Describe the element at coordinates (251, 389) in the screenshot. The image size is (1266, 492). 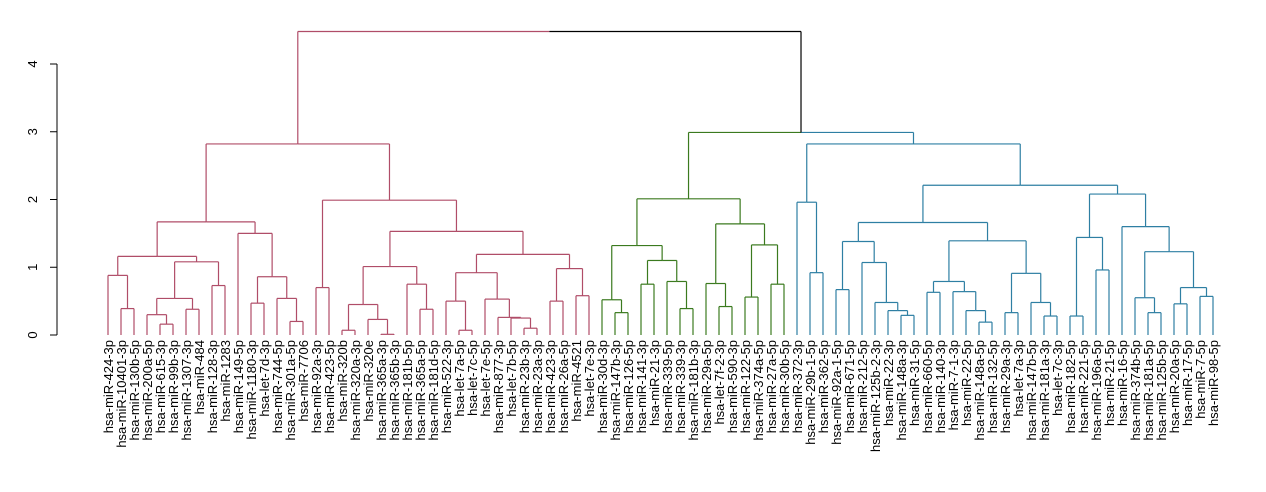
I see `leaf-label: hsa-miR-1180-3p` at that location.